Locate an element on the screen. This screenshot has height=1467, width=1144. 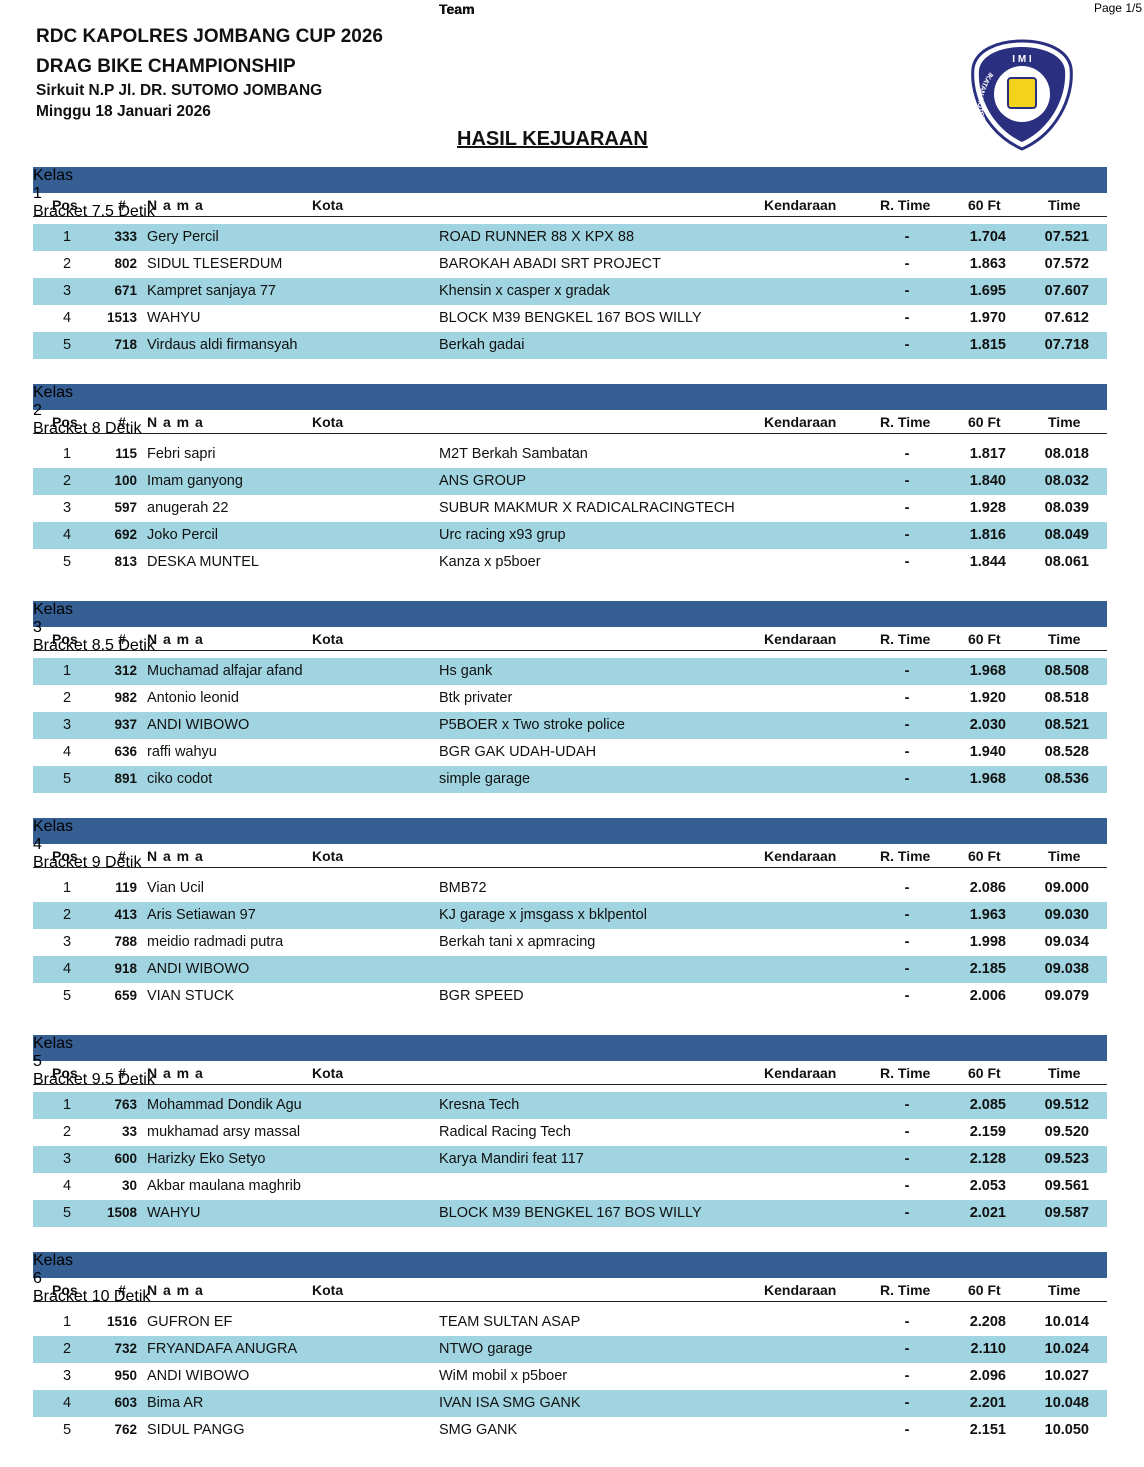
cell-no: 918 is located at coordinates (125, 968).